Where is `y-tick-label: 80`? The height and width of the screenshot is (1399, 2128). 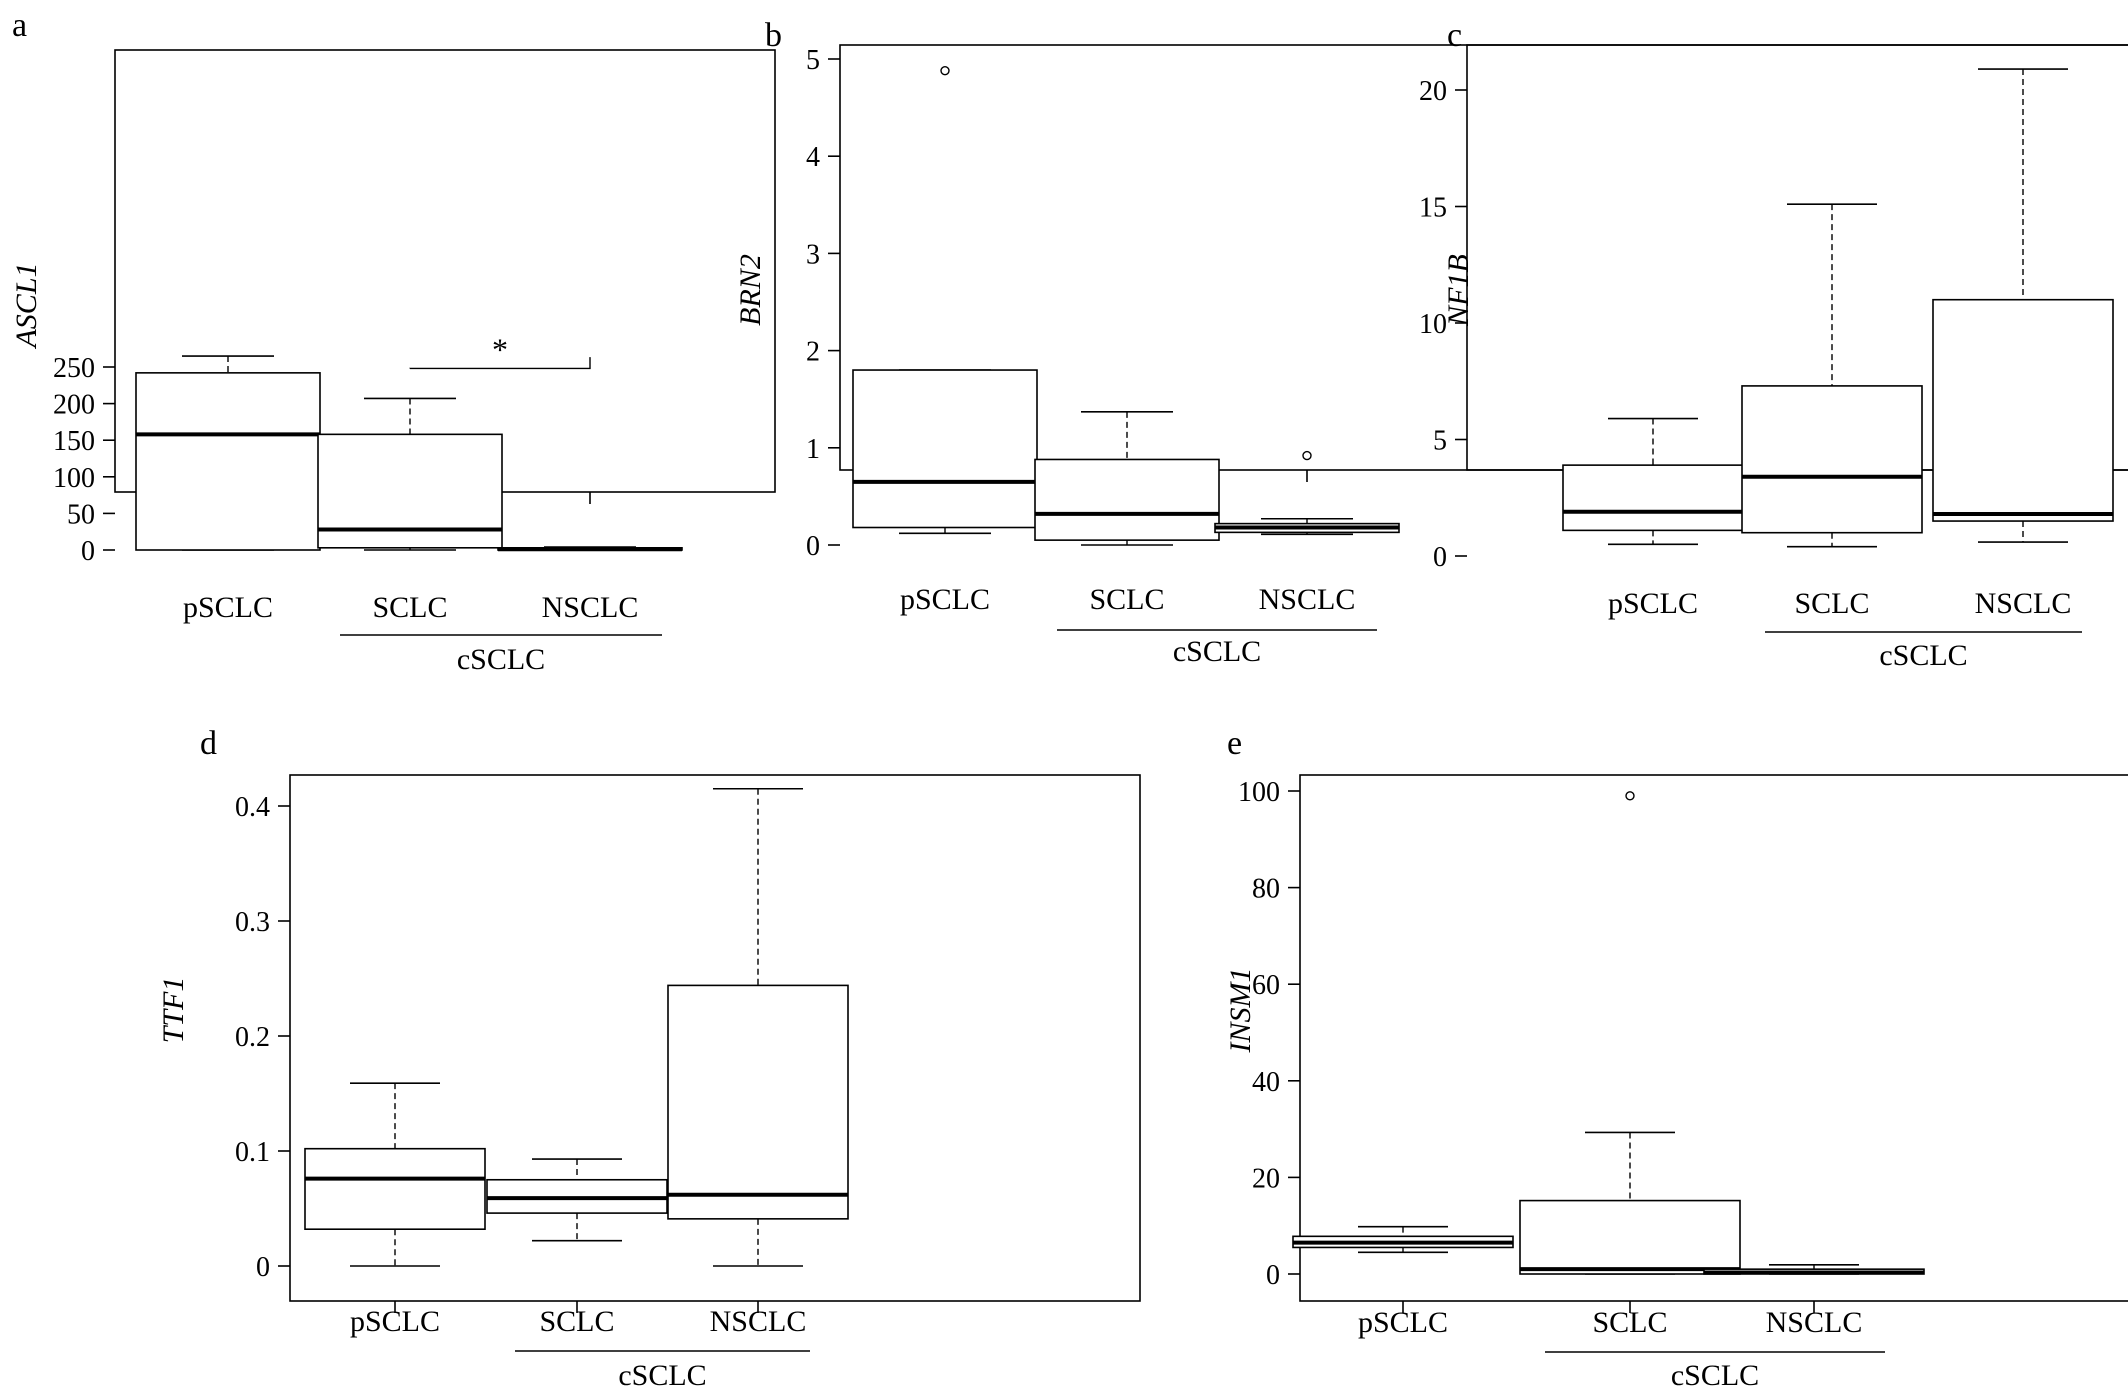
y-tick-label: 80 is located at coordinates (1266, 889).